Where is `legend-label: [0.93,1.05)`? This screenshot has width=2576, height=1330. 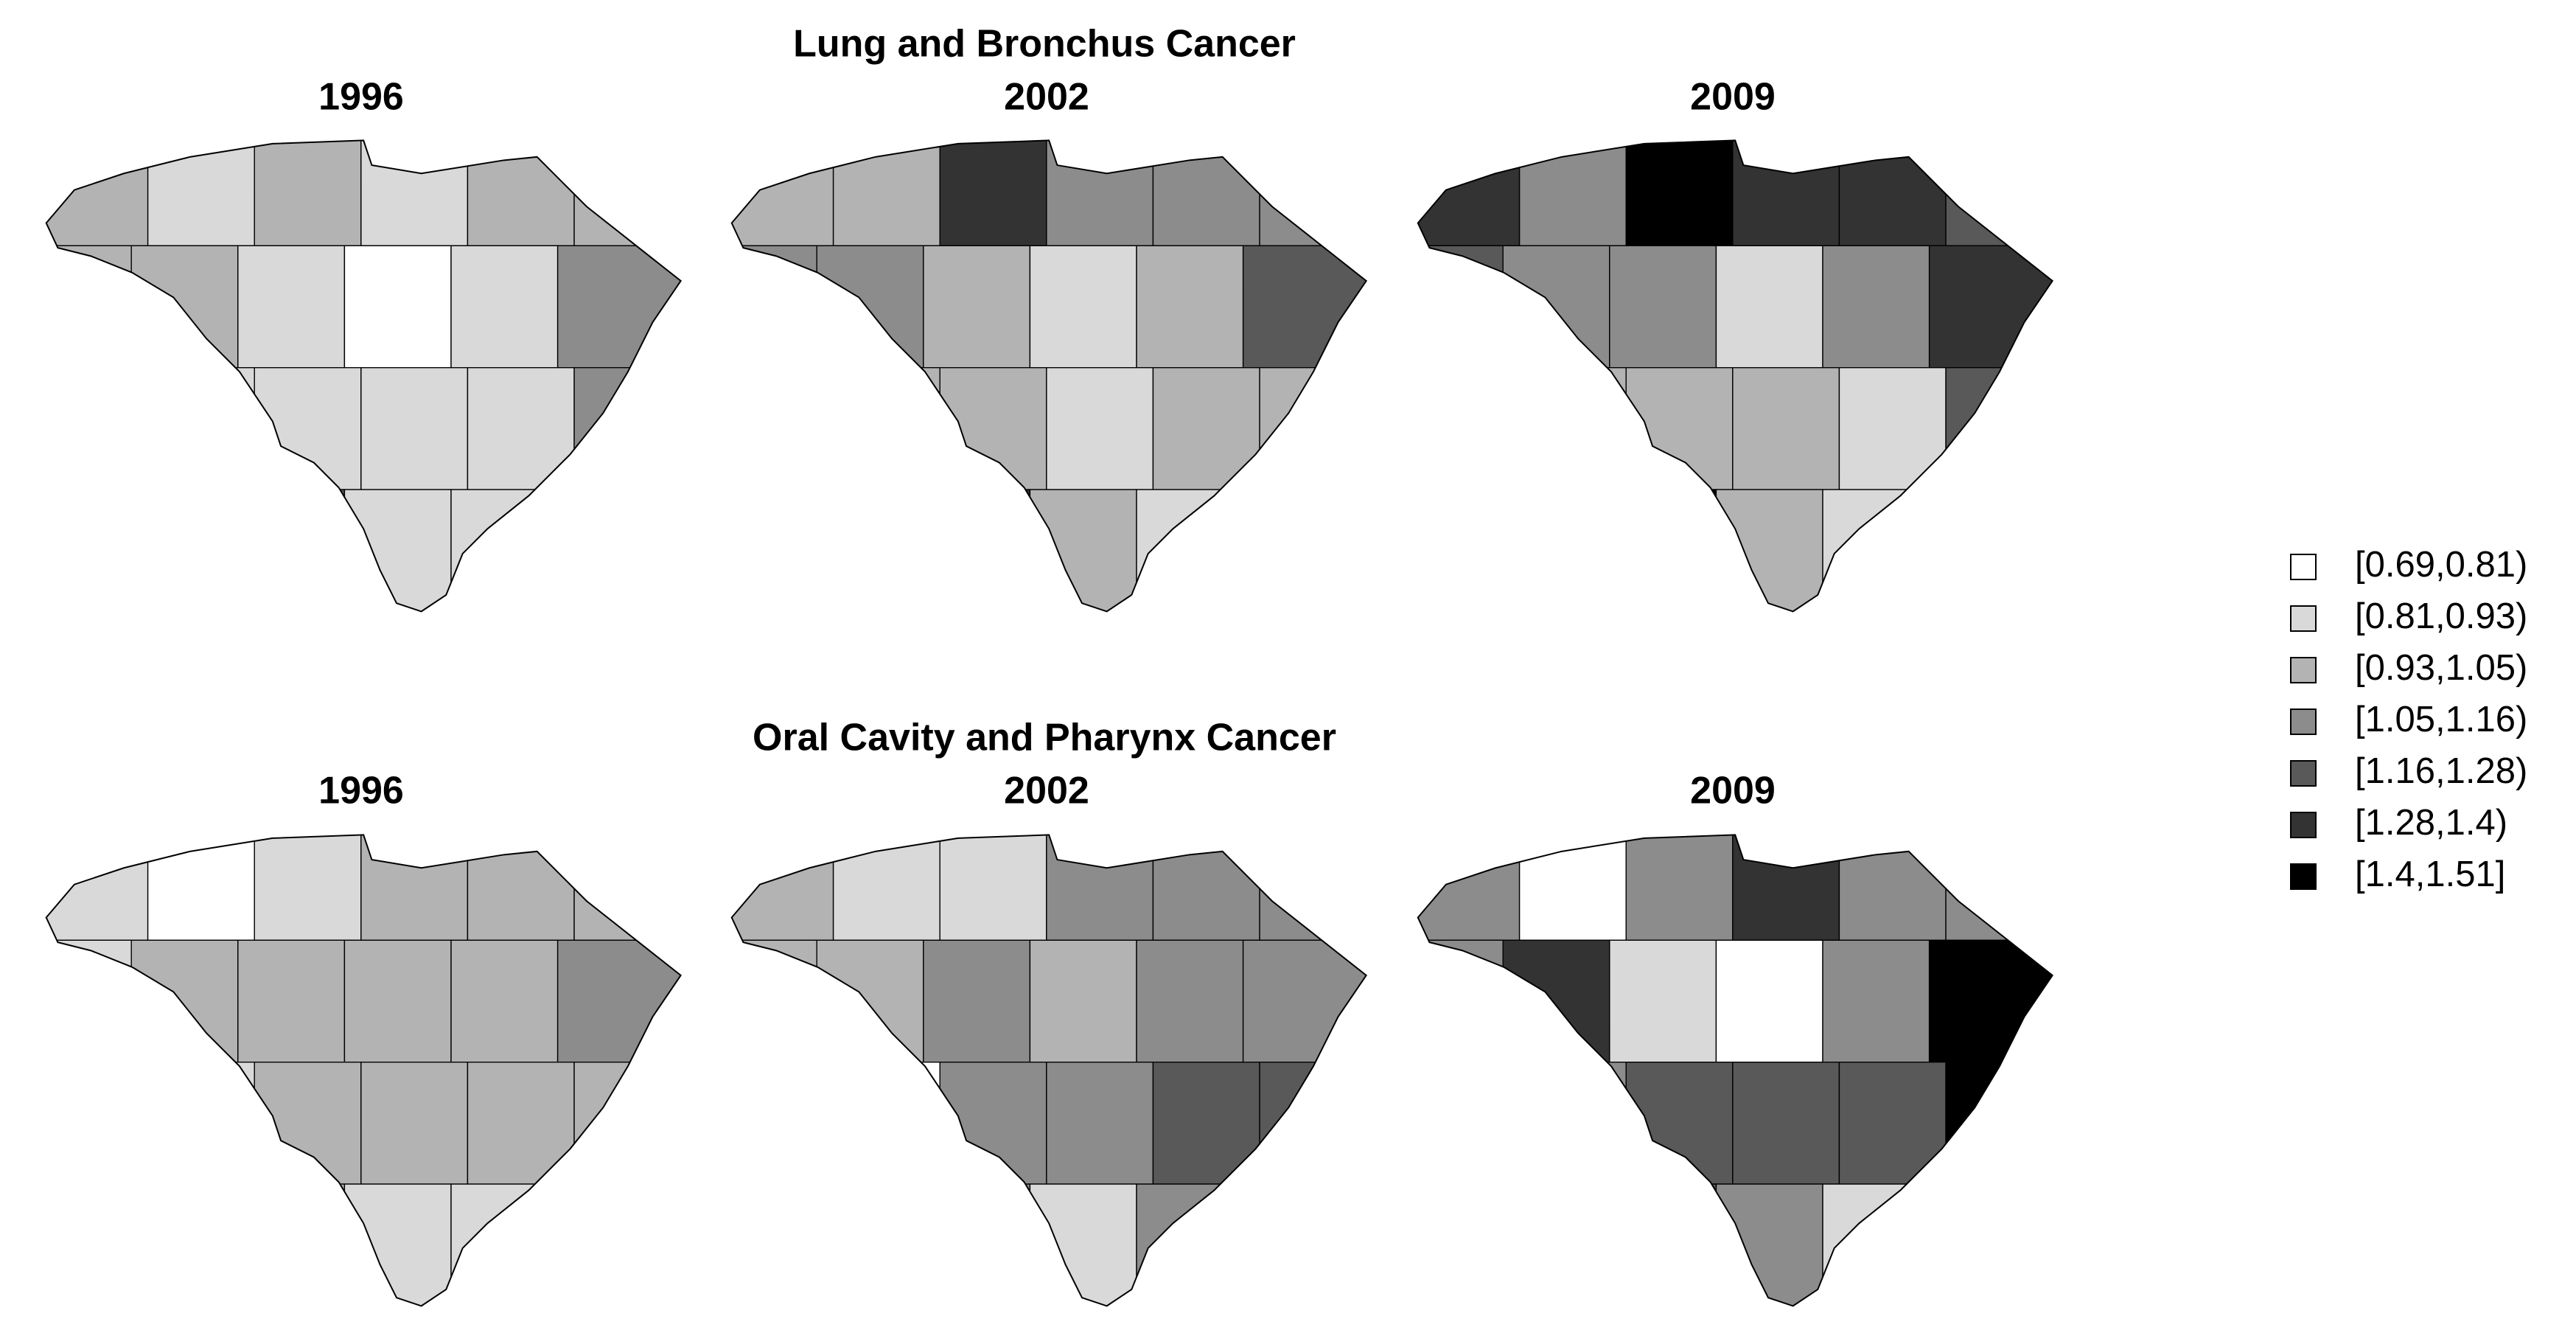
legend-label: [0.93,1.05) is located at coordinates (2441, 668).